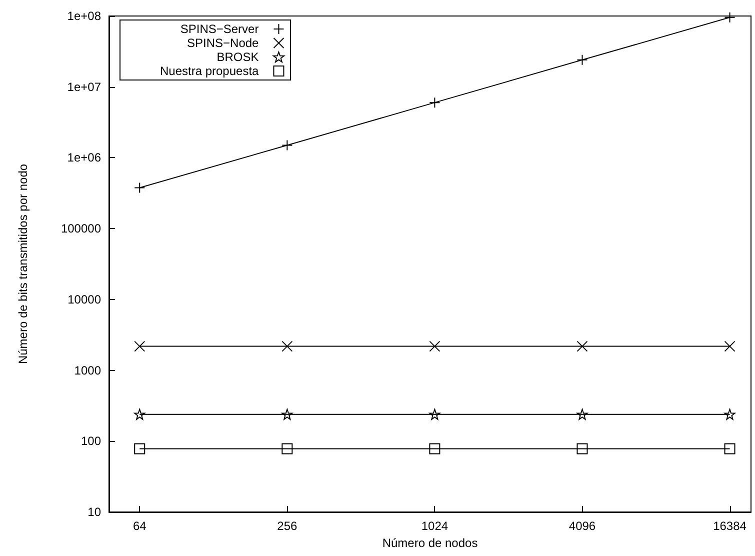 This screenshot has width=755, height=556. What do you see at coordinates (81, 229) in the screenshot?
I see `y-tick-label: 100000` at bounding box center [81, 229].